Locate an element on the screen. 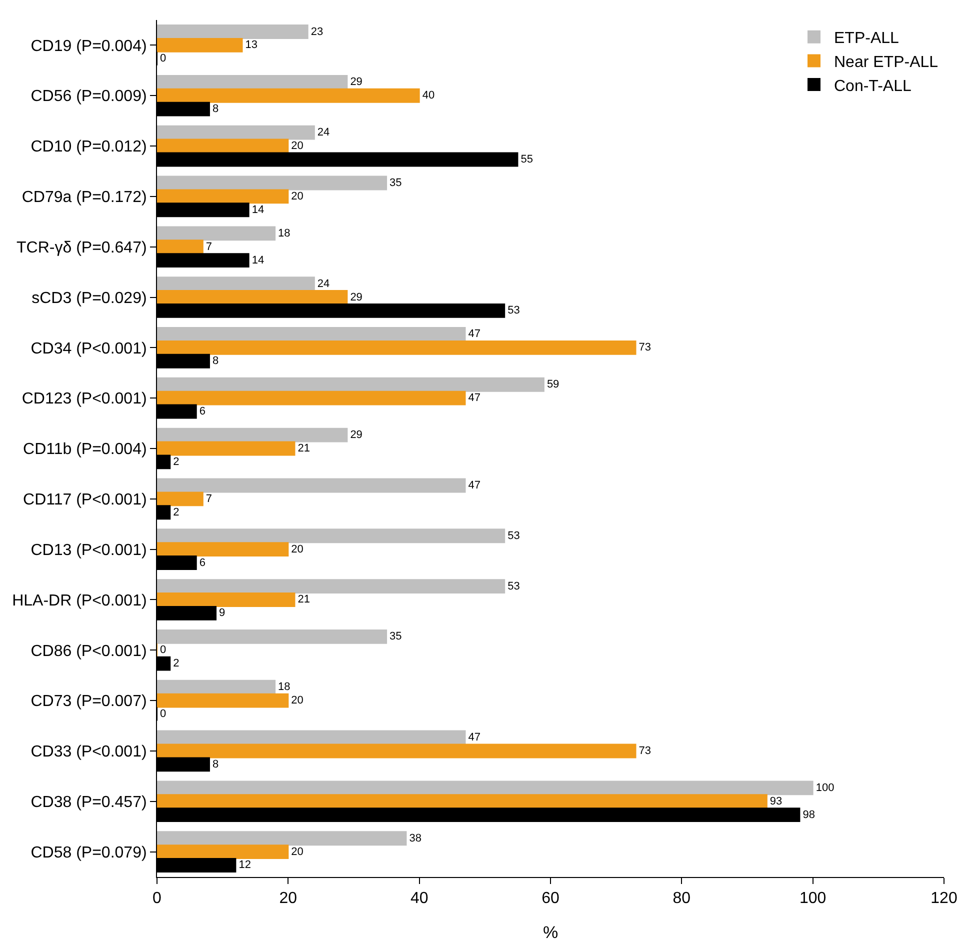 This screenshot has width=969, height=947. x-tick-label: 20 is located at coordinates (288, 899).